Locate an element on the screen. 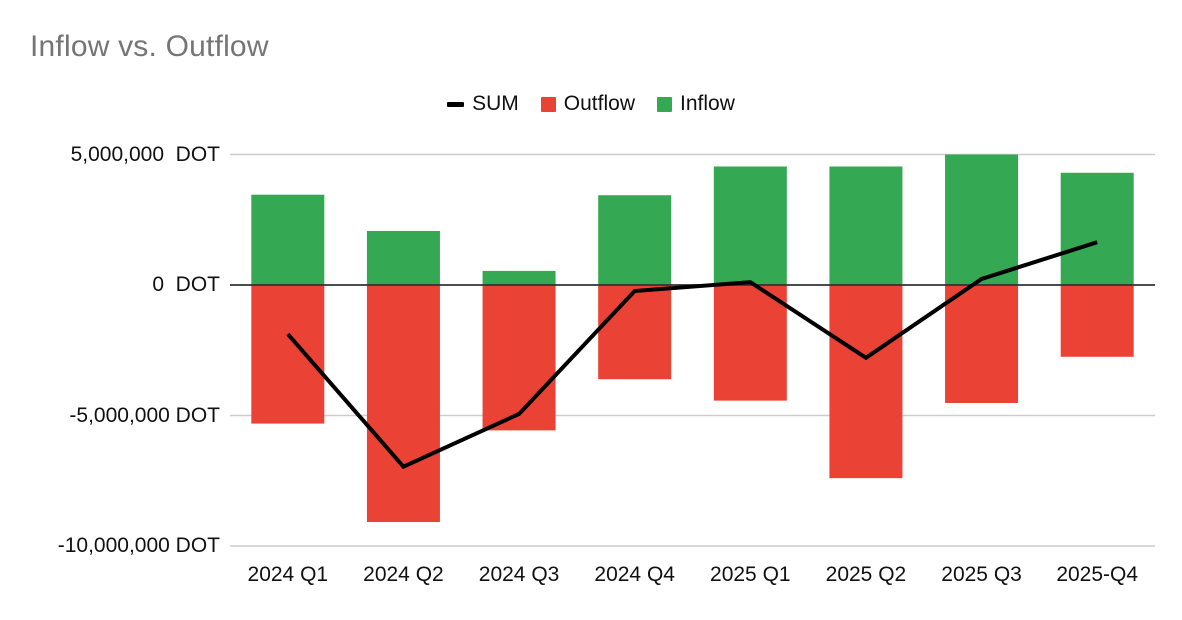 This screenshot has width=1182, height=620. legend-item-outflow: Outflow is located at coordinates (587, 104).